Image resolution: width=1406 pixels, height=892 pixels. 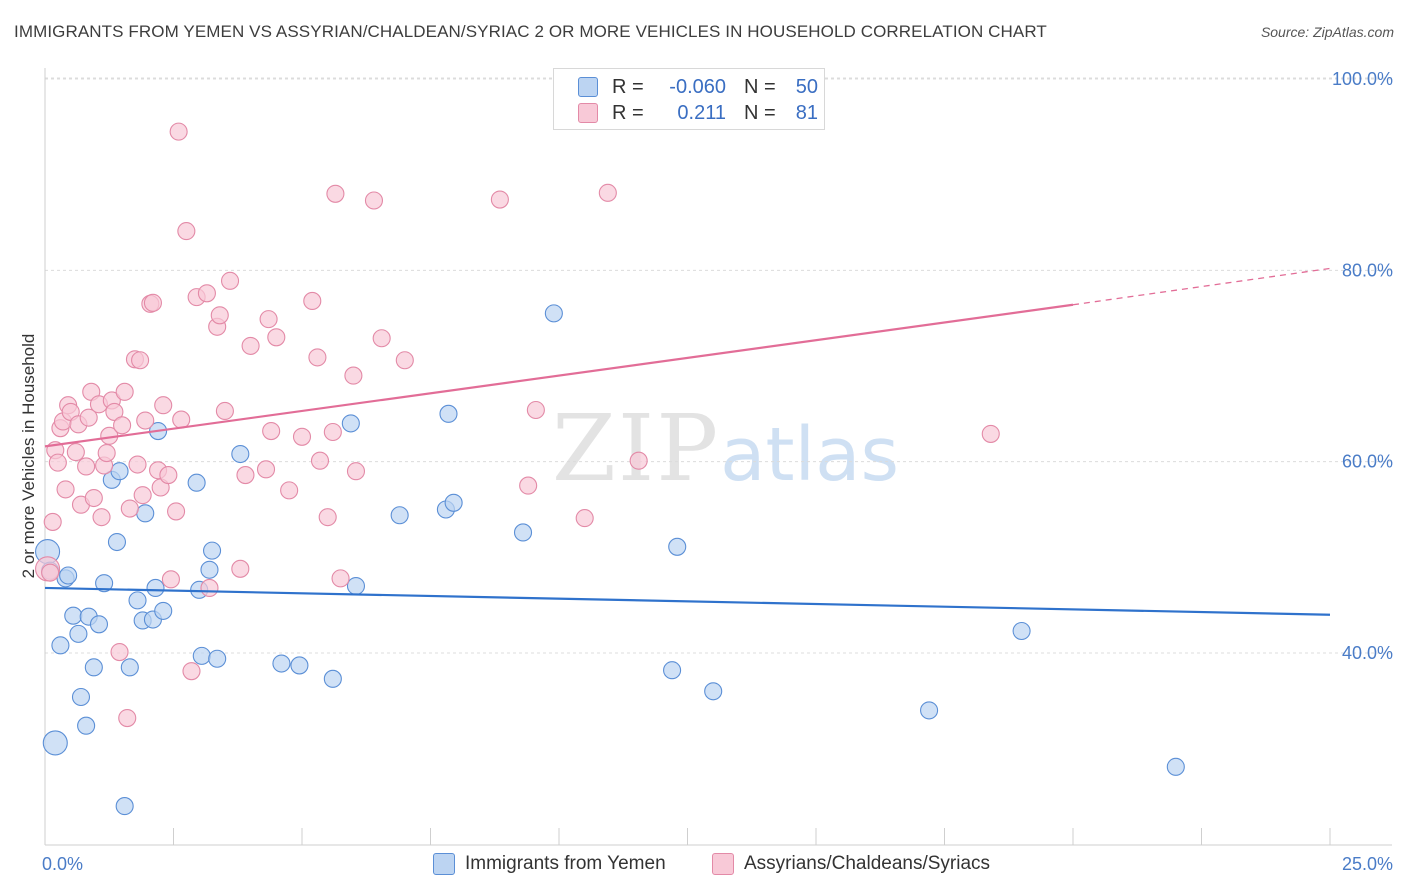 I want to click on x-tick-label: 25.0%, so click(x=1367, y=864).